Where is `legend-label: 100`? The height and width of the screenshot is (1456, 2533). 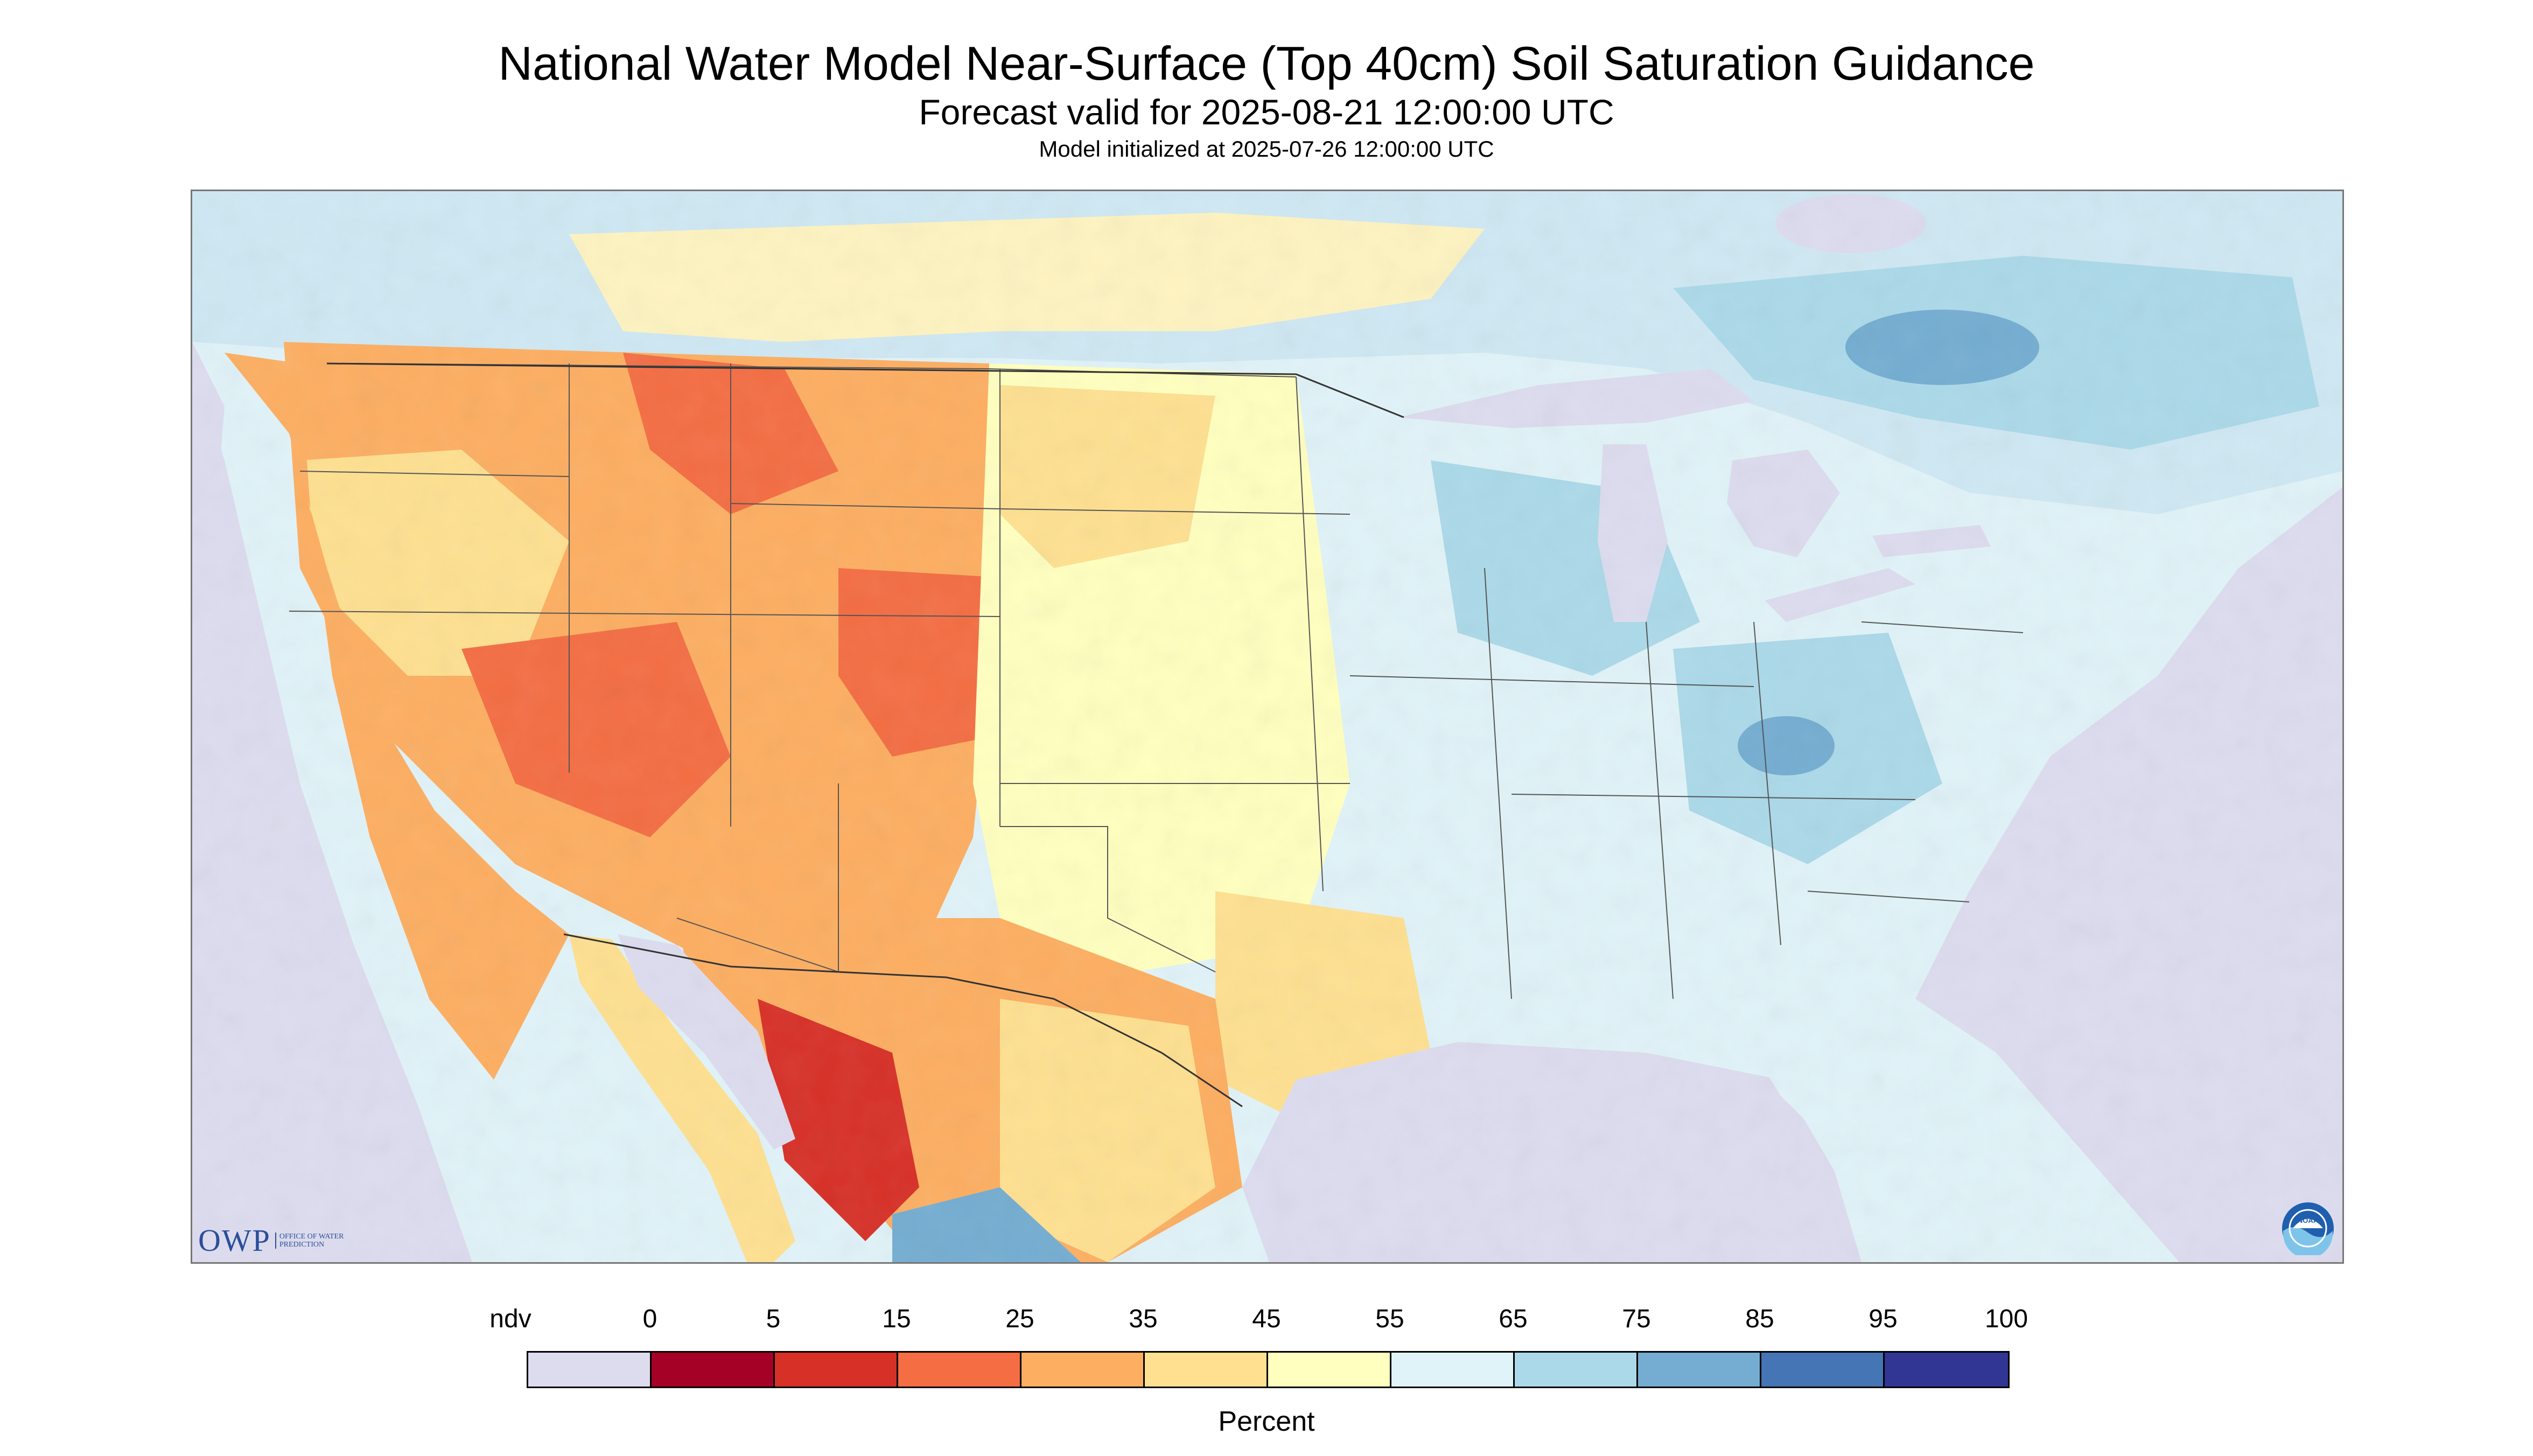
legend-label: 100 is located at coordinates (2006, 1319).